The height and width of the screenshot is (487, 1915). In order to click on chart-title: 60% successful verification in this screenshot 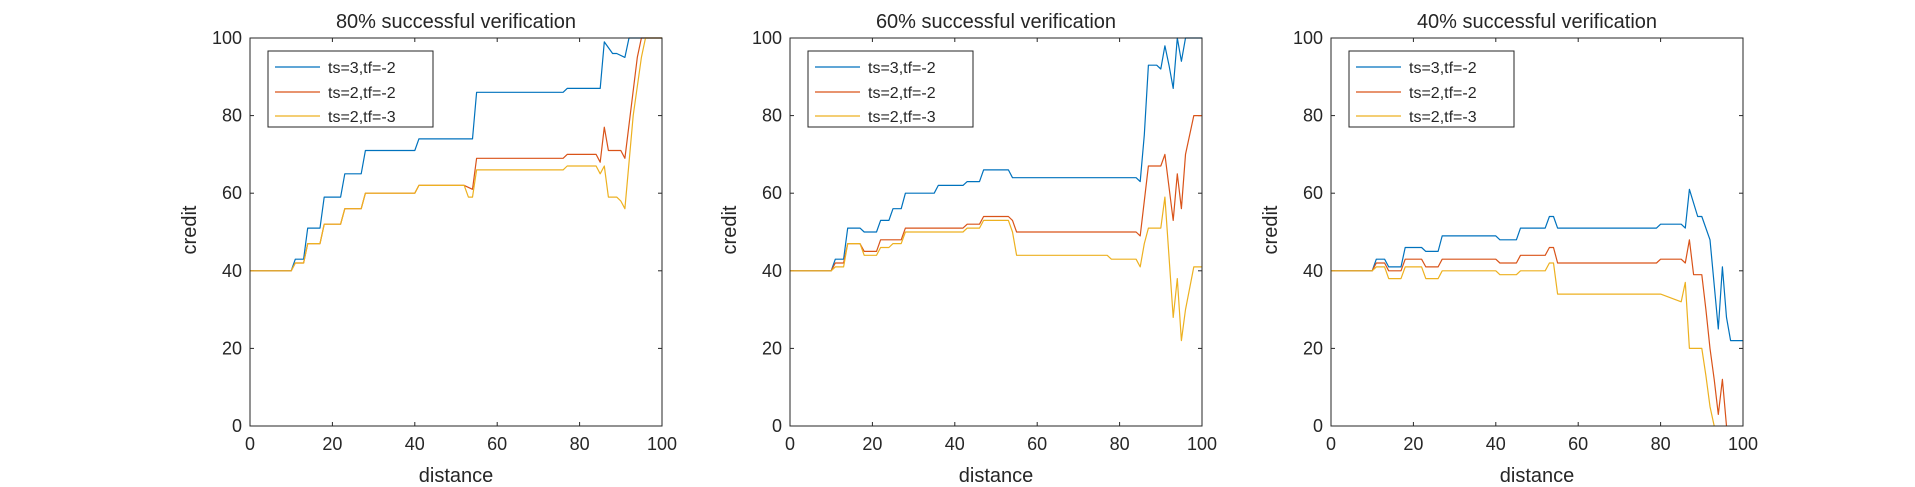, I will do `click(996, 22)`.